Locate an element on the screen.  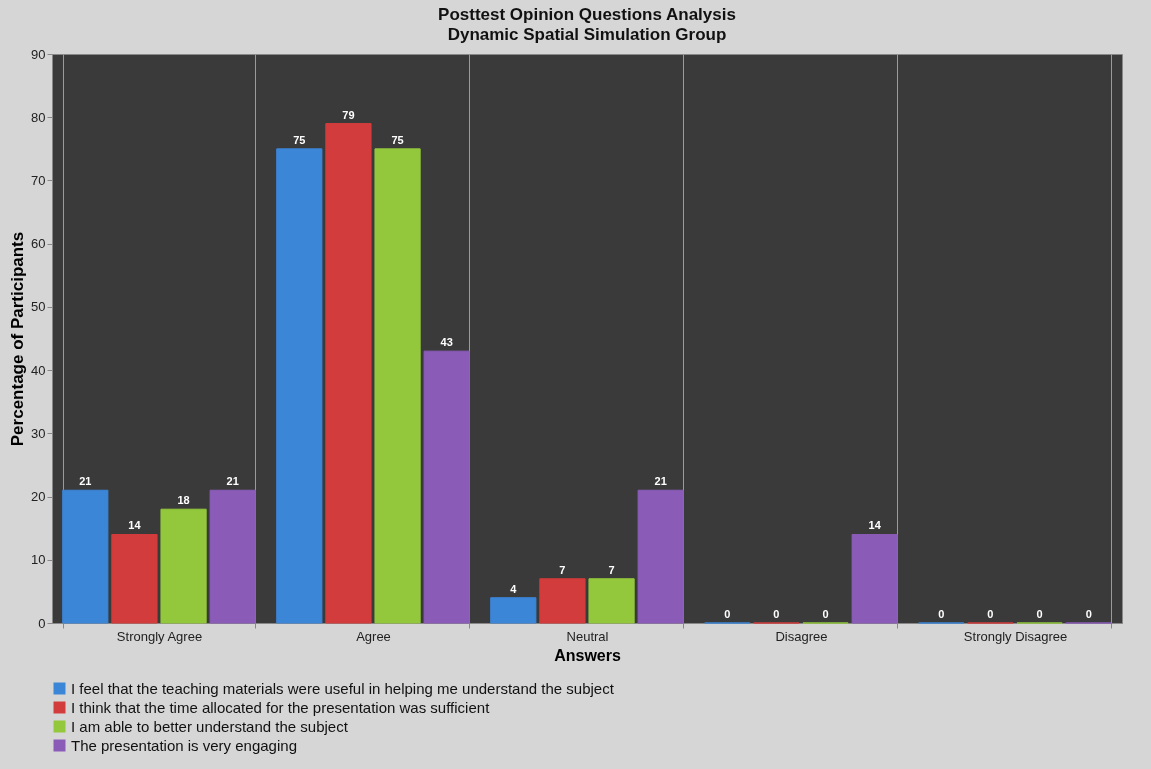
x-tick-label: Agree is located at coordinates (373, 636).